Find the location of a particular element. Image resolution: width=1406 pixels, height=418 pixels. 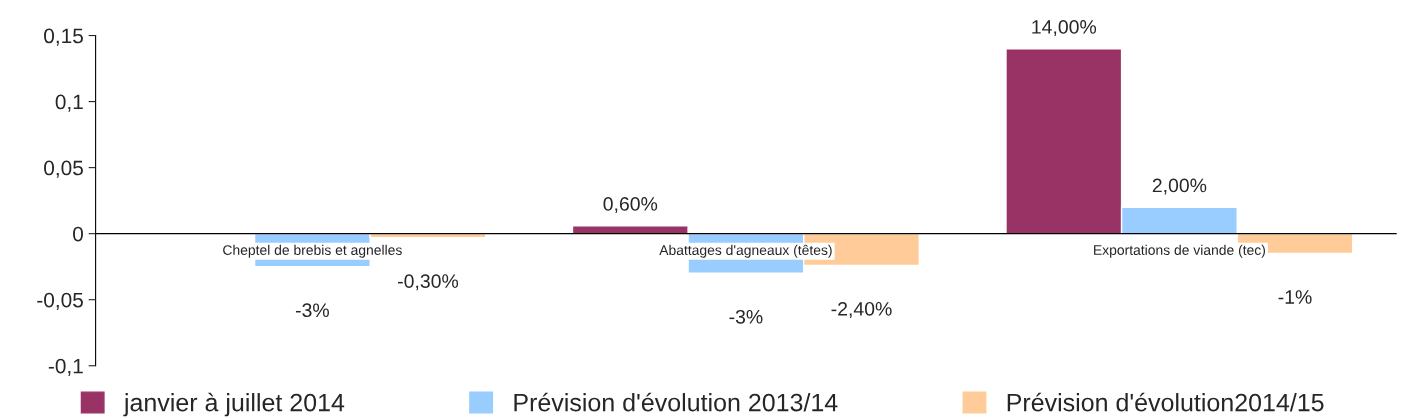

legend-label: janvier à juillet 2014 is located at coordinates (234, 404).